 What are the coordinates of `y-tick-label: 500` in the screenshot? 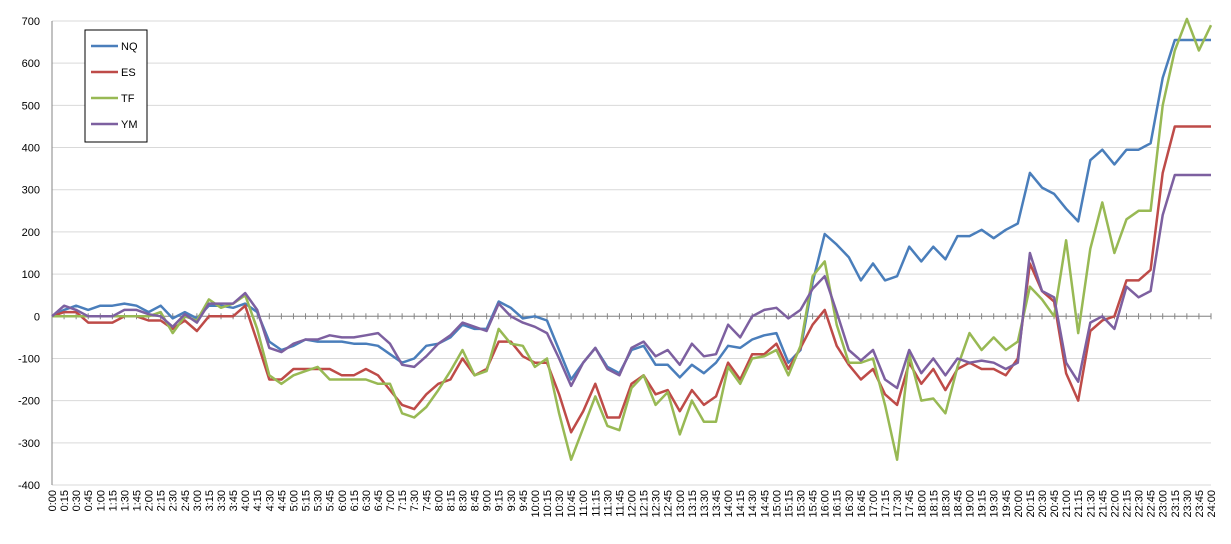 It's located at (31, 106).